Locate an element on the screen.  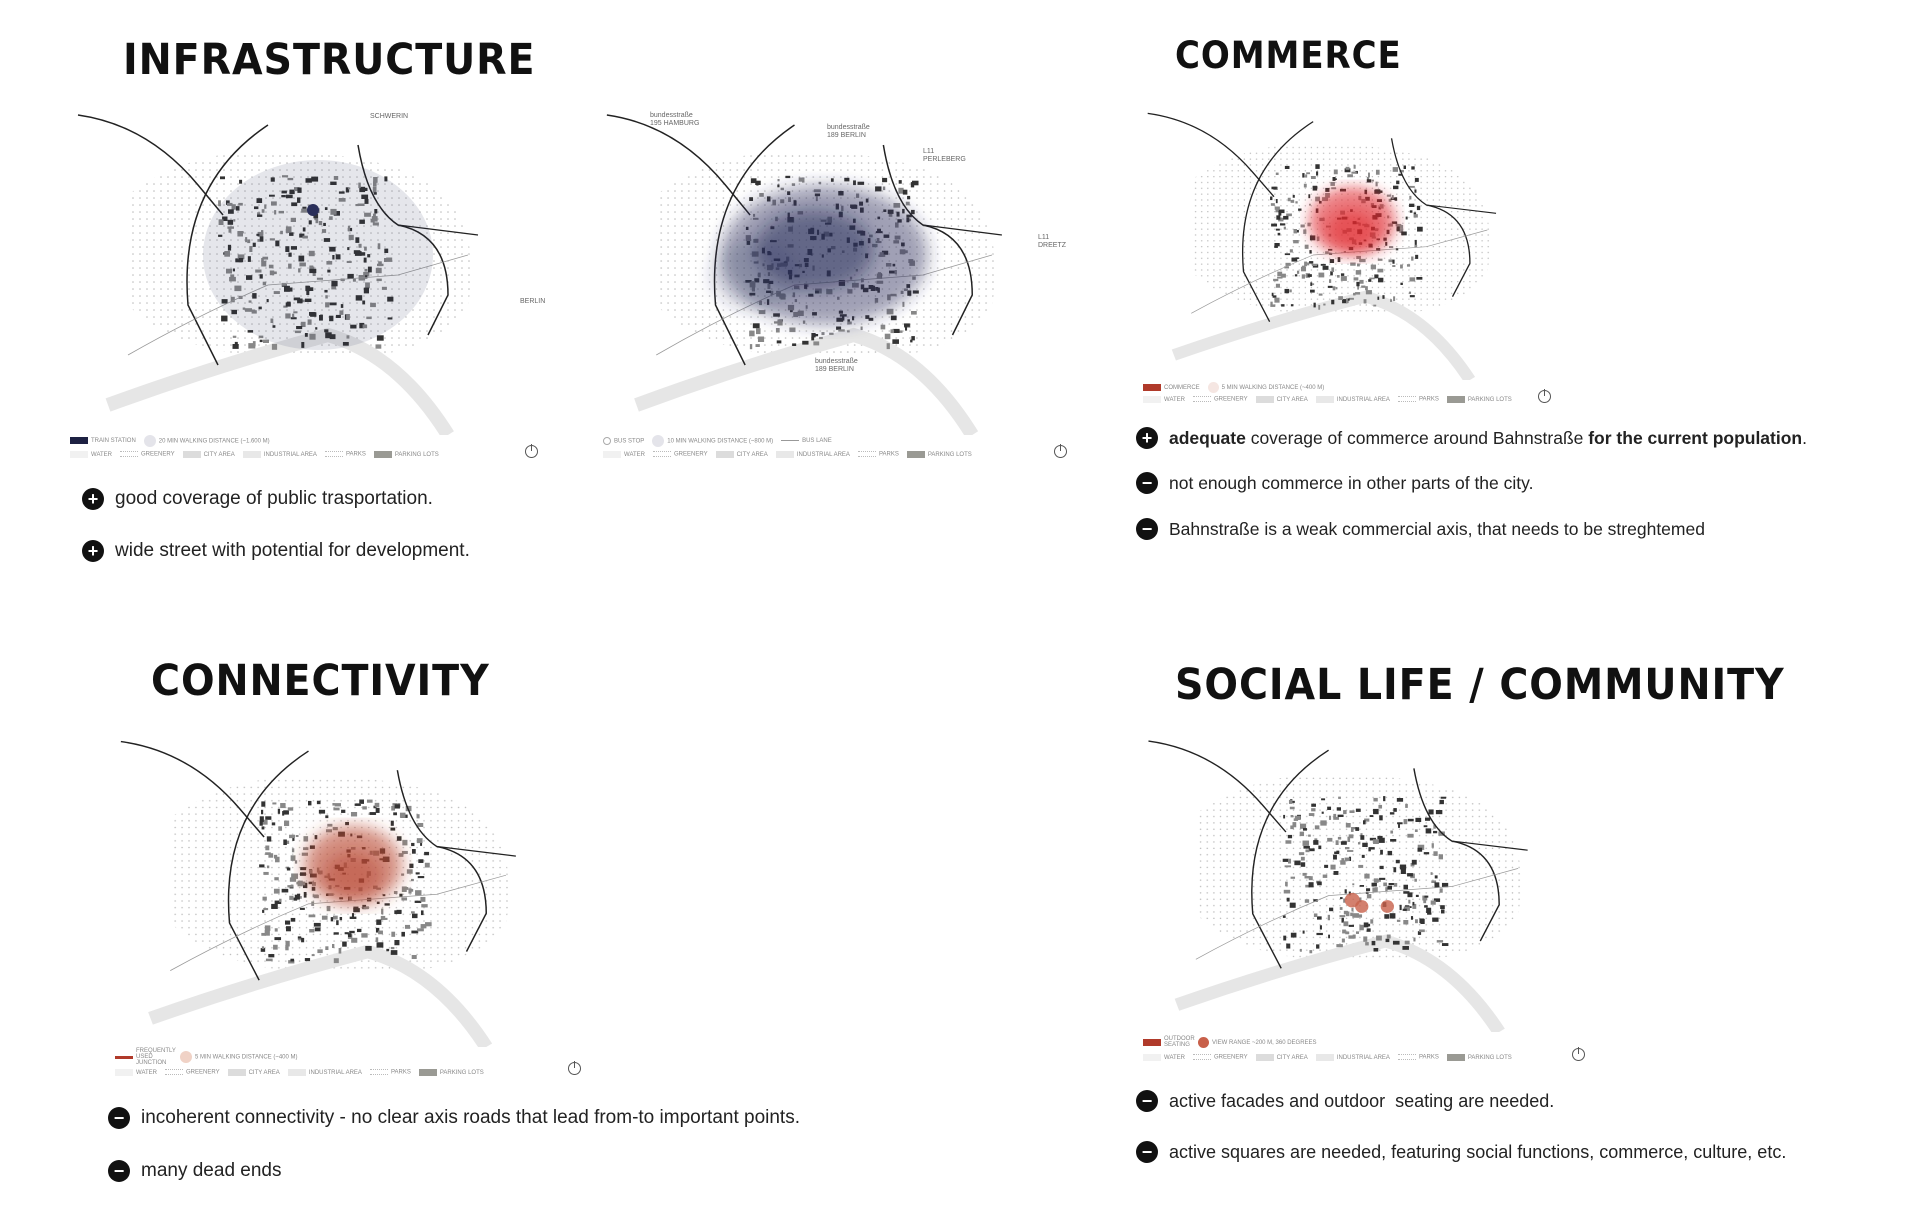
connectivity-map is located at coordinates (348, 889).